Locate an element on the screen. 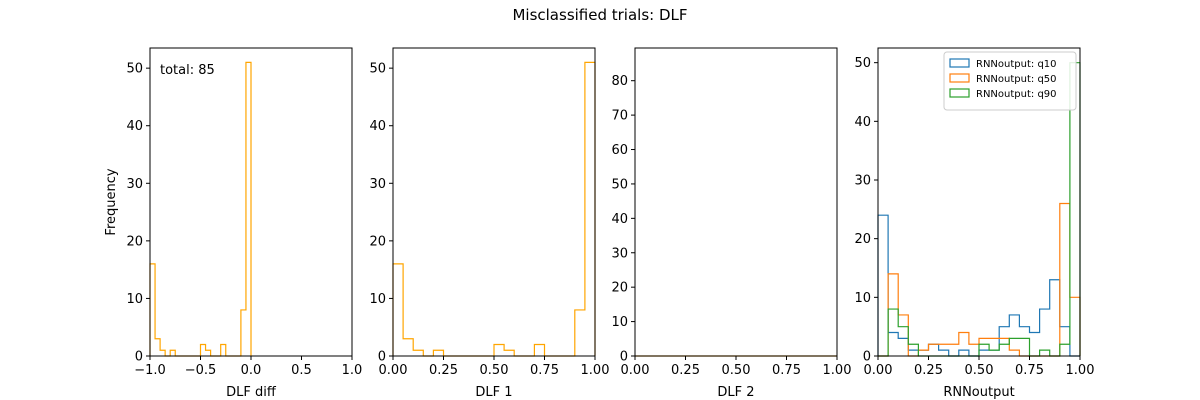 This screenshot has width=1200, height=400. x-axis-label: DLF diff is located at coordinates (251, 392).